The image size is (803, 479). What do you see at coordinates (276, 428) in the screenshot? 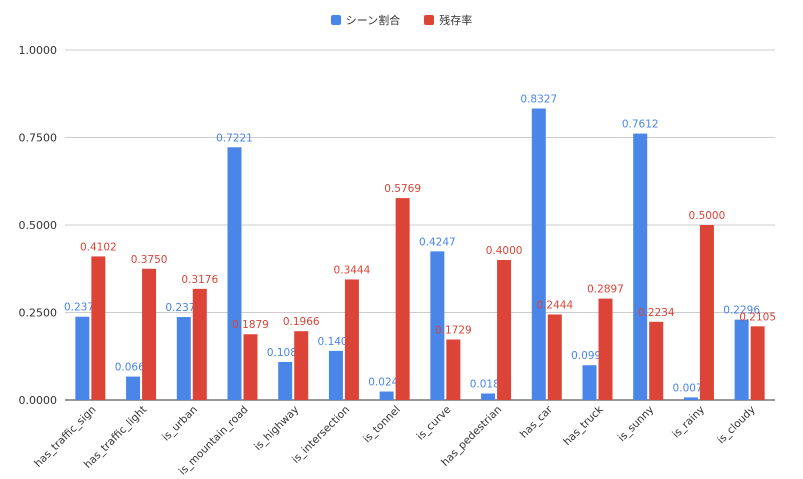
I see `x-tick-label: is_highway` at bounding box center [276, 428].